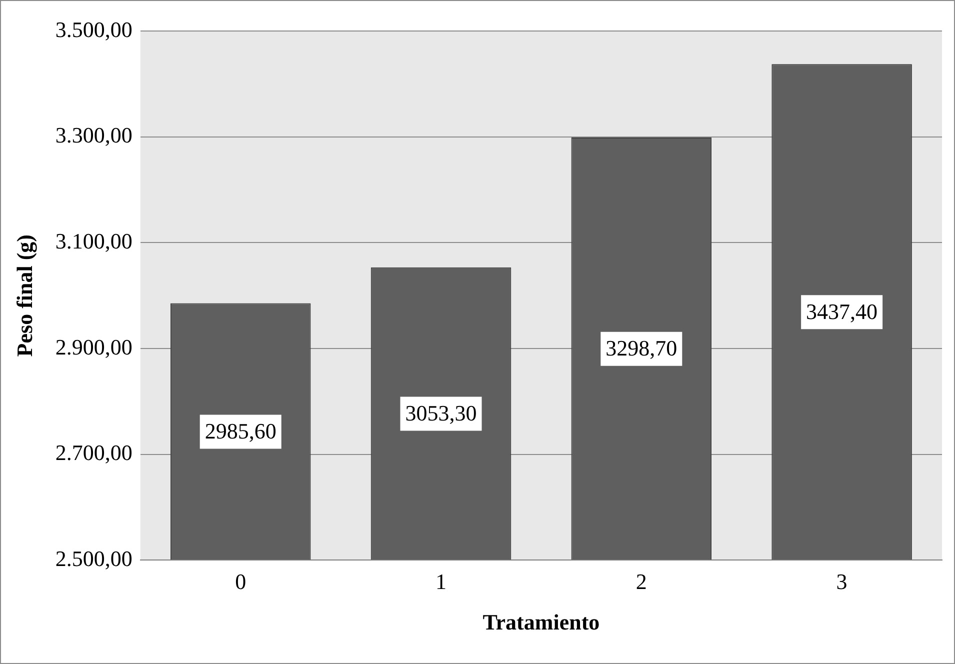 This screenshot has height=664, width=955. What do you see at coordinates (93, 453) in the screenshot?
I see `y-tick-label: 2.700,00` at bounding box center [93, 453].